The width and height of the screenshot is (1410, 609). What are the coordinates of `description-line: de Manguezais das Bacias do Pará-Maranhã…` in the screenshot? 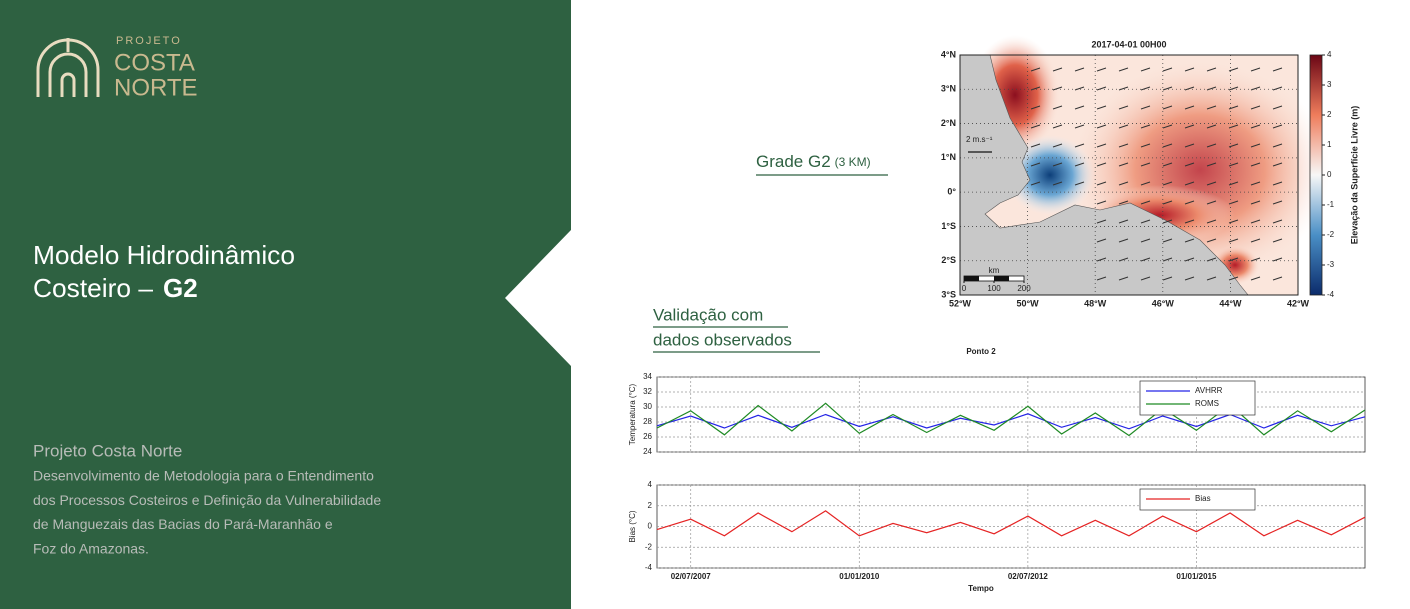 It's located at (183, 524).